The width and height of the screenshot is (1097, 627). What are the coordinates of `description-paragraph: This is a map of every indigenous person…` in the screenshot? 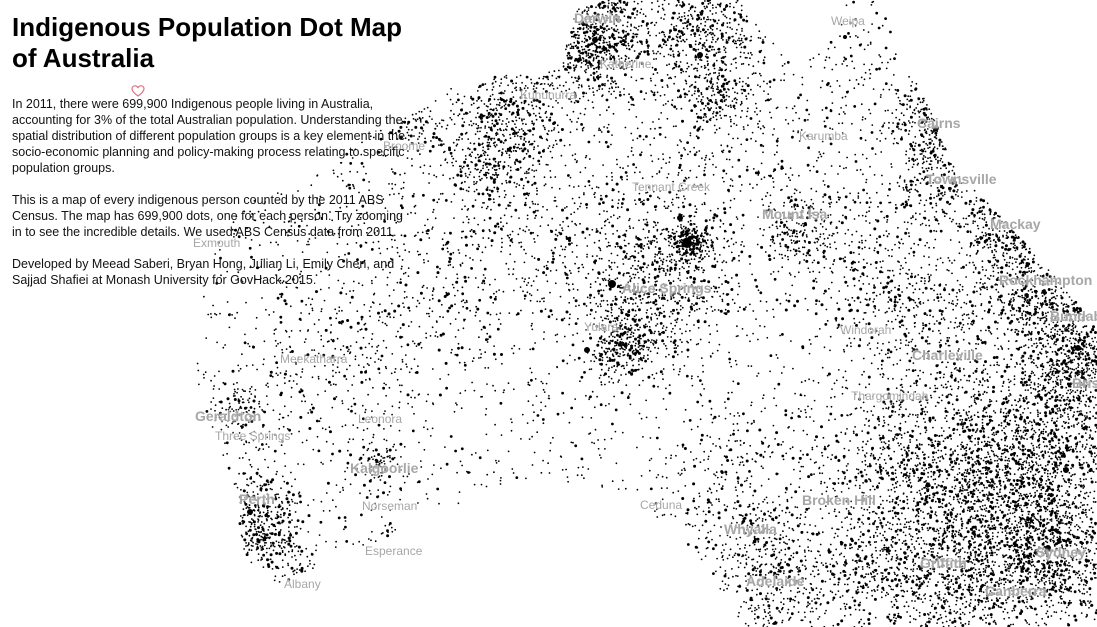 It's located at (207, 216).